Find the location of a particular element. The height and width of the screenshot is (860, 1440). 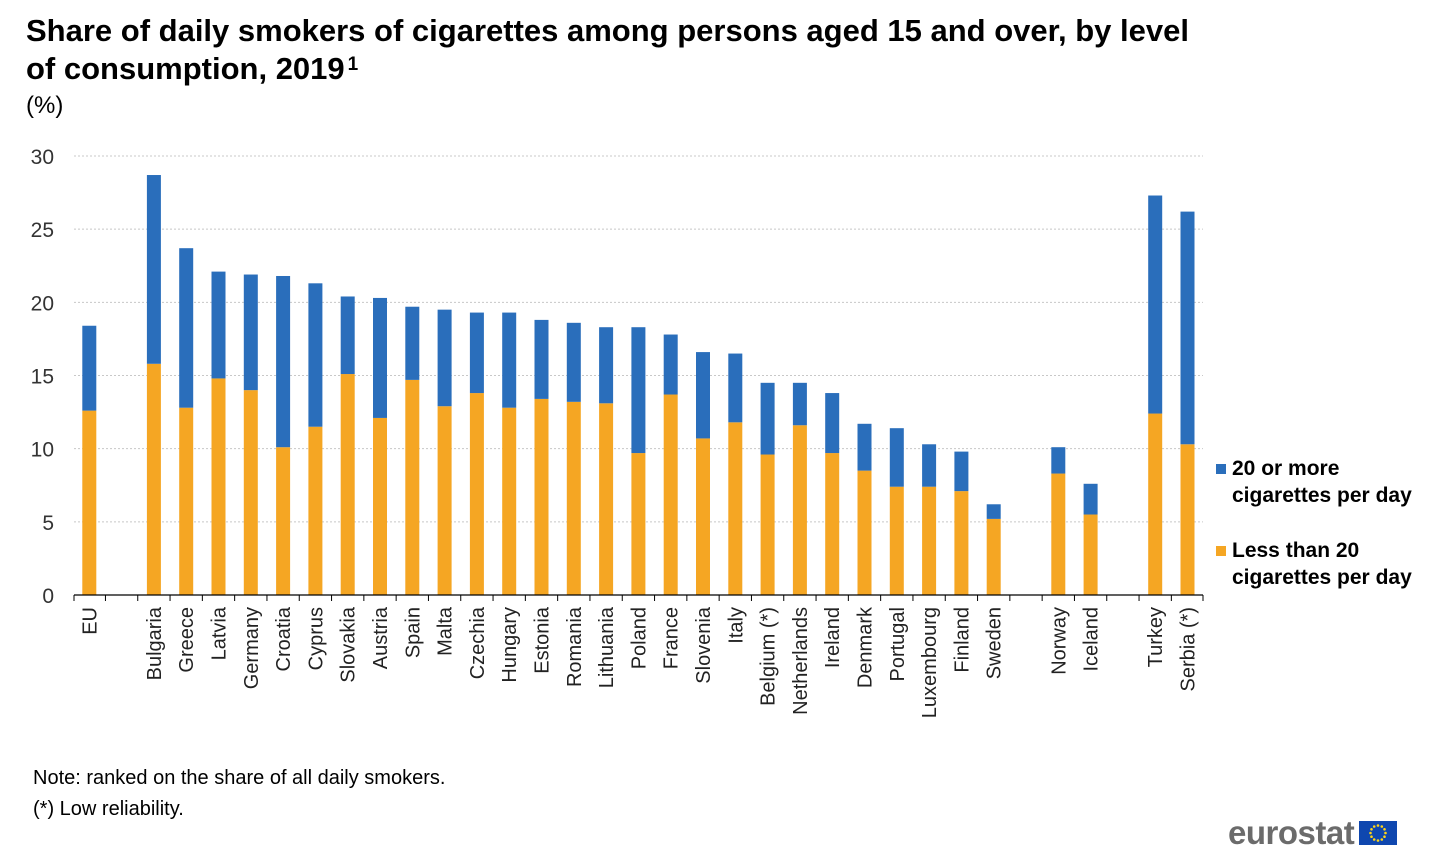

x-tick-label-france: France is located at coordinates (672, 638).